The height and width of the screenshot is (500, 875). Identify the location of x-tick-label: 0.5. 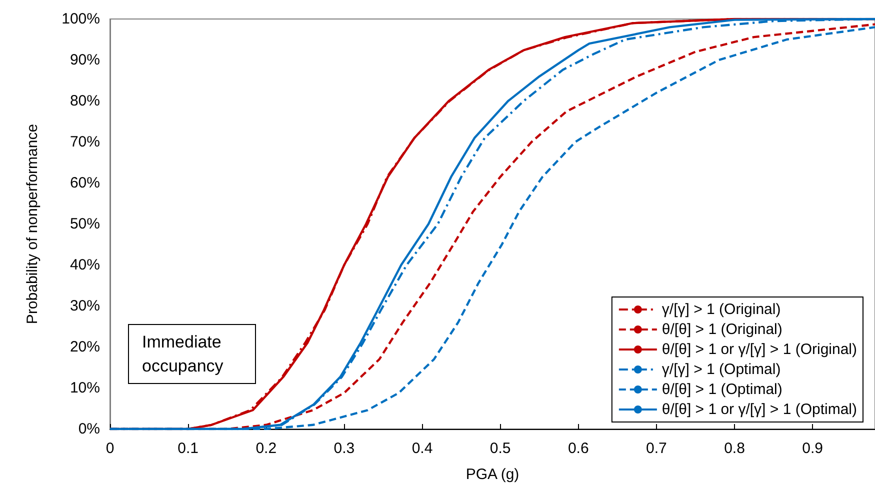
(500, 448).